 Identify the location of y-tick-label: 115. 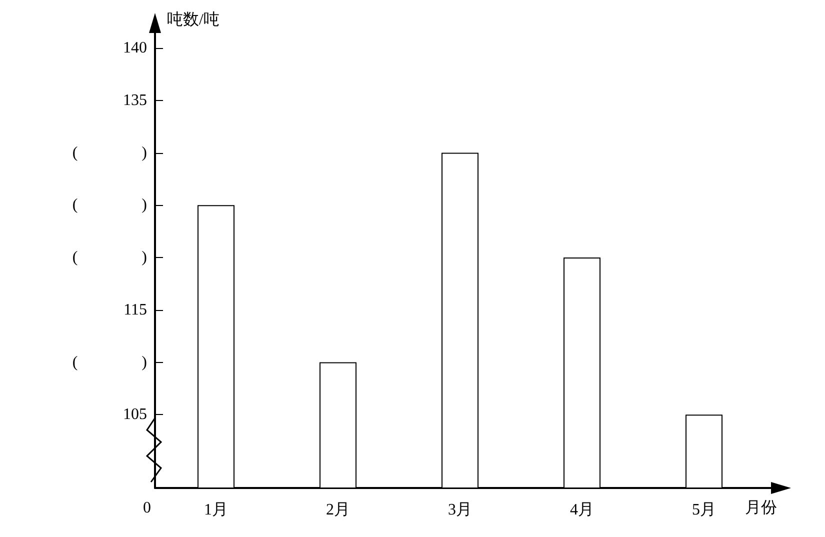
(135, 309).